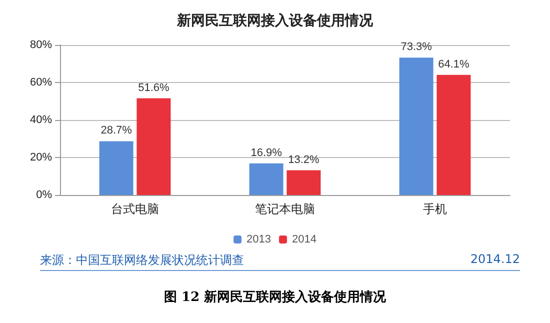  Describe the element at coordinates (44, 195) in the screenshot. I see `y-tick-label: 0%` at that location.